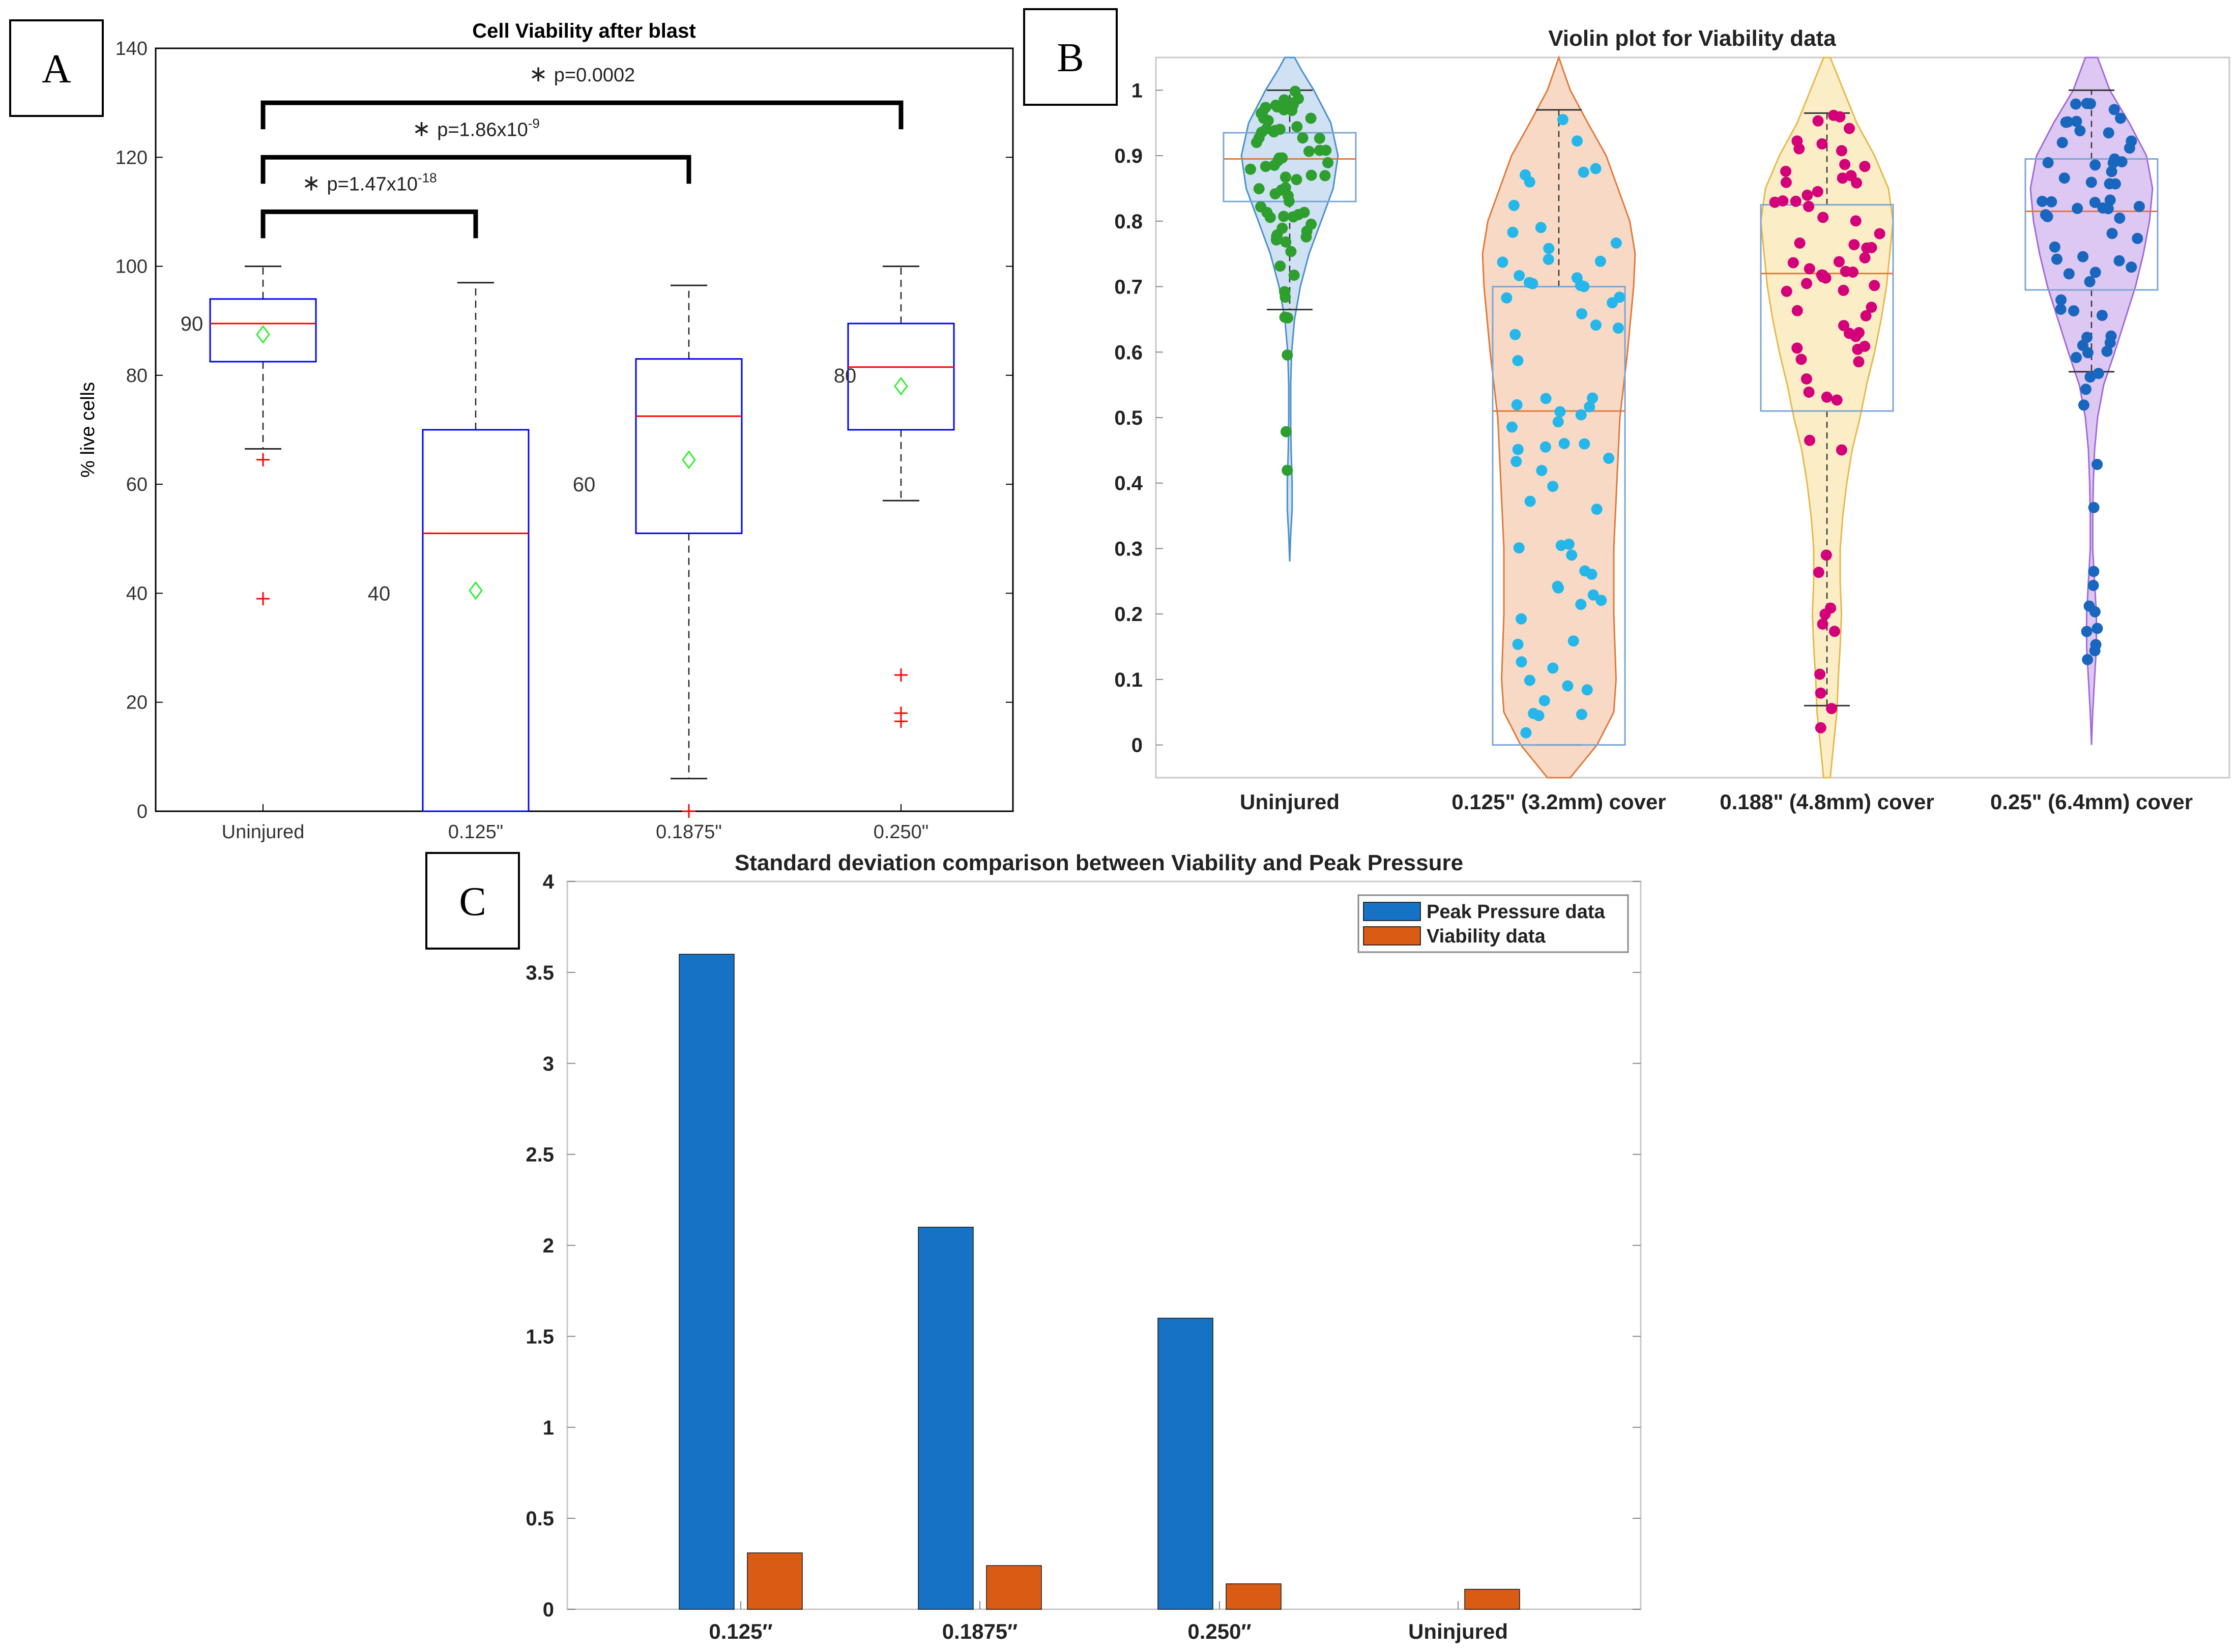  Describe the element at coordinates (1692, 38) in the screenshot. I see `panel-b-title: Violin plot for Viability data` at that location.